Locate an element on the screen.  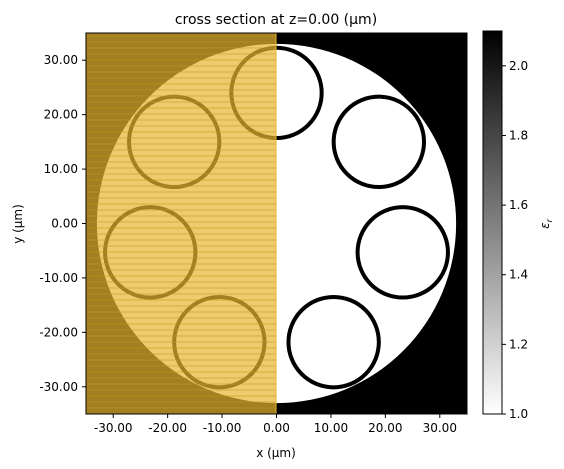
y-tick-label: 10.00 is located at coordinates (61, 169).